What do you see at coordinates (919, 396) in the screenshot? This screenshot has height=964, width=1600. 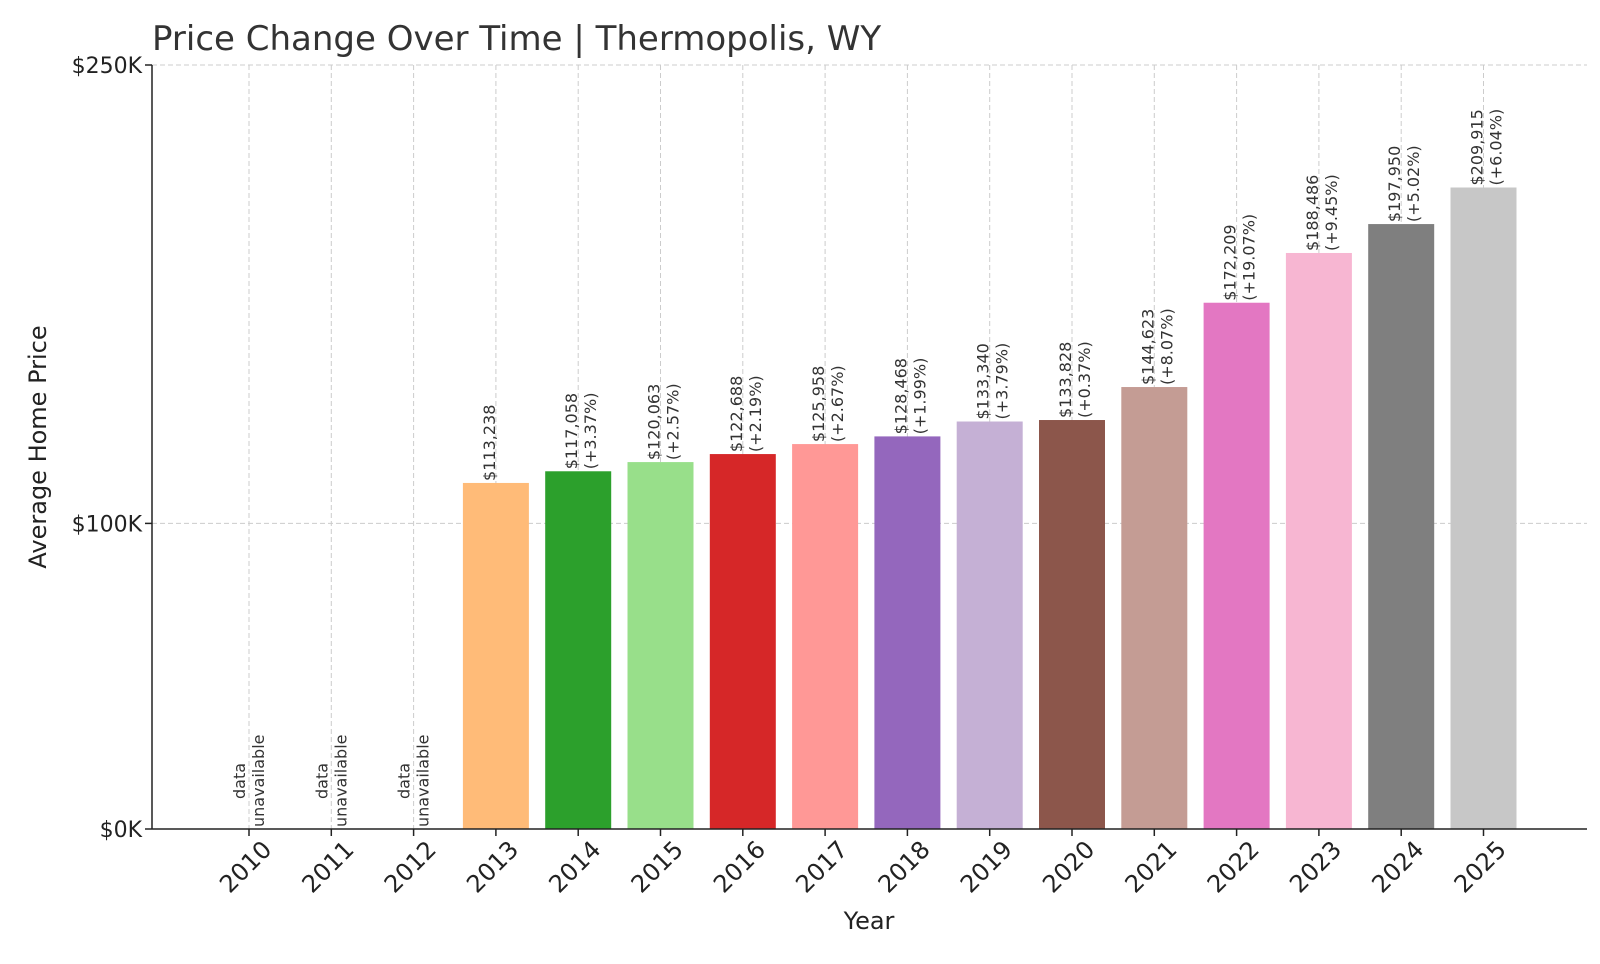 I see `bar-change-label: (+1.99%)` at bounding box center [919, 396].